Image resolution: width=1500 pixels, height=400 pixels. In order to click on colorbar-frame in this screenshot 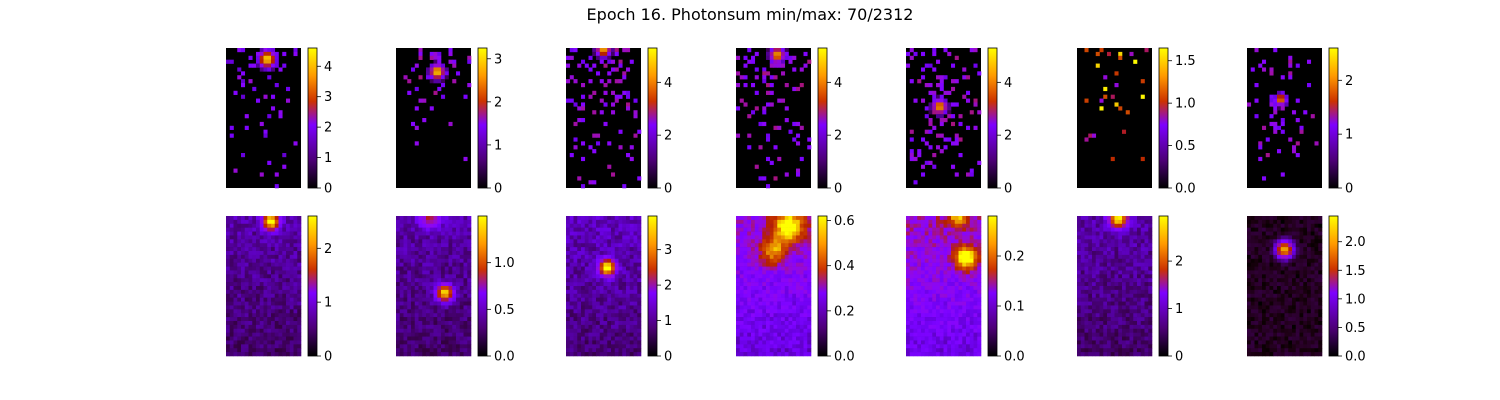, I will do `click(482, 118)`.